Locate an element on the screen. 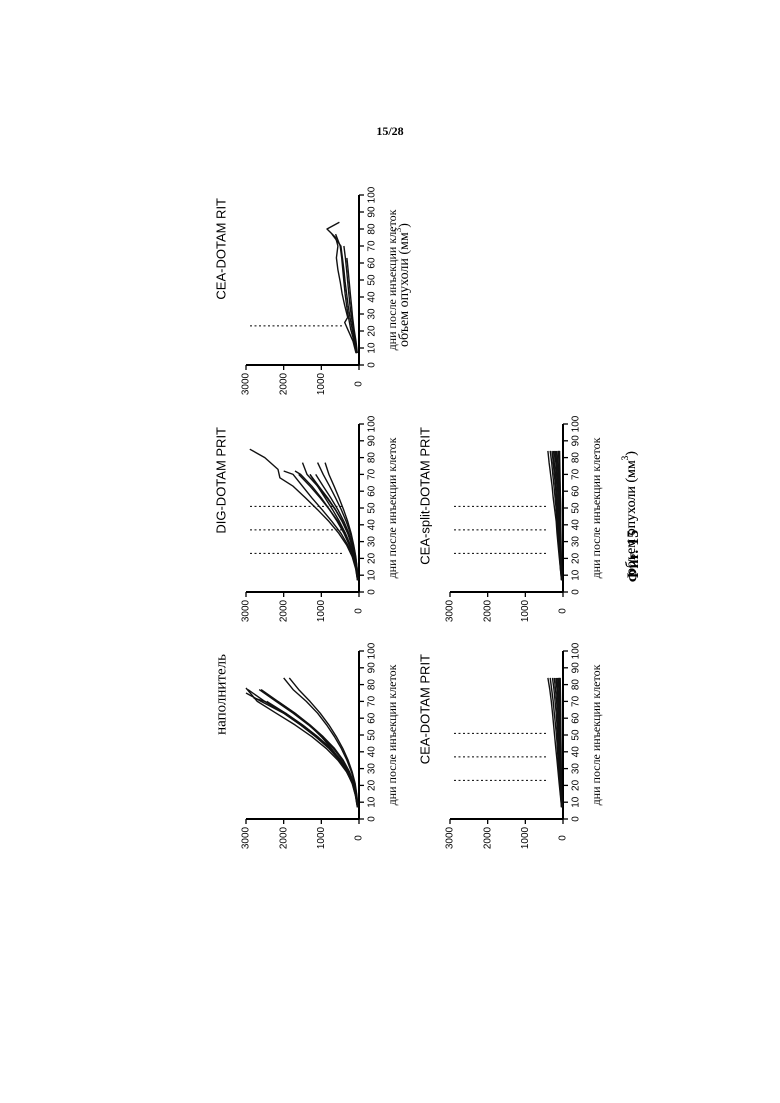 This screenshot has height=1103, width=780. figure-label: Фиг. 15 is located at coordinates (634, 556).